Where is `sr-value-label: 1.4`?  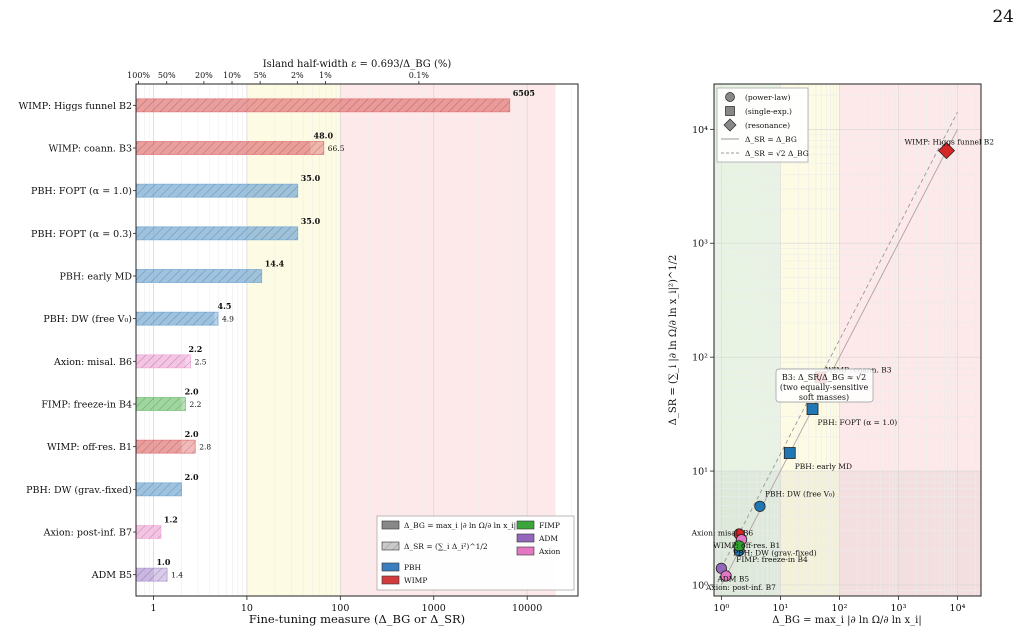 sr-value-label: 1.4 is located at coordinates (177, 575).